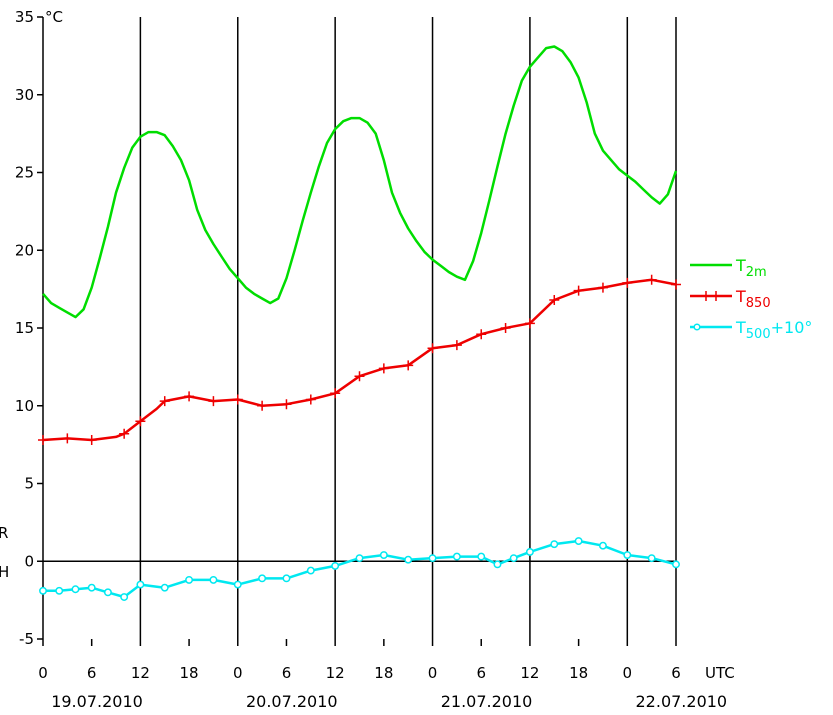 Image resolution: width=833 pixels, height=715 pixels. Describe the element at coordinates (359, 673) in the screenshot. I see `x-tick-labels: 0 6 12 18 0 6 12 18 0 6 12 18 0 6` at that location.